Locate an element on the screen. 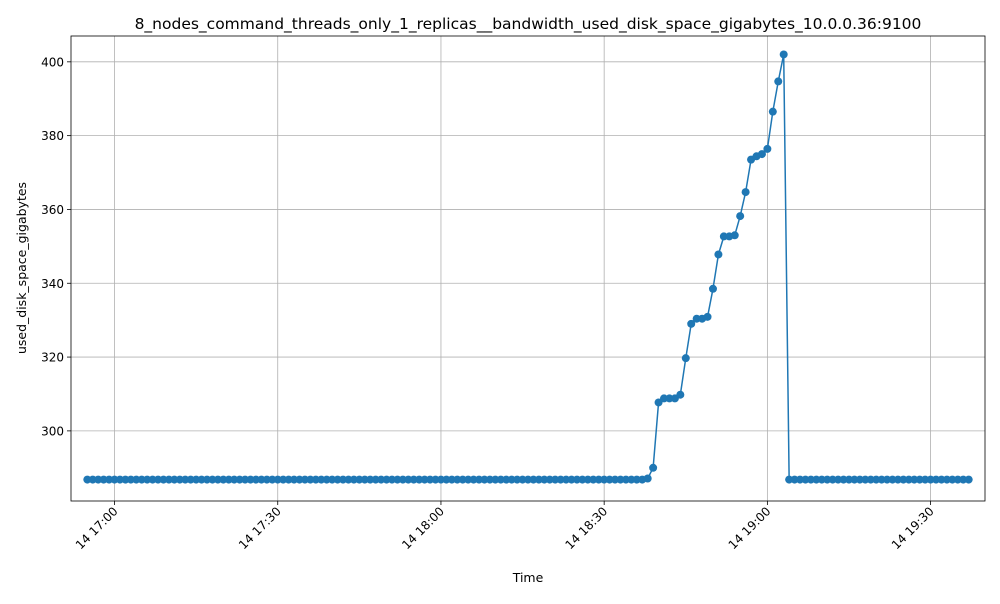  y-axis-label: used_disk_space_gigabytes is located at coordinates (21, 268).